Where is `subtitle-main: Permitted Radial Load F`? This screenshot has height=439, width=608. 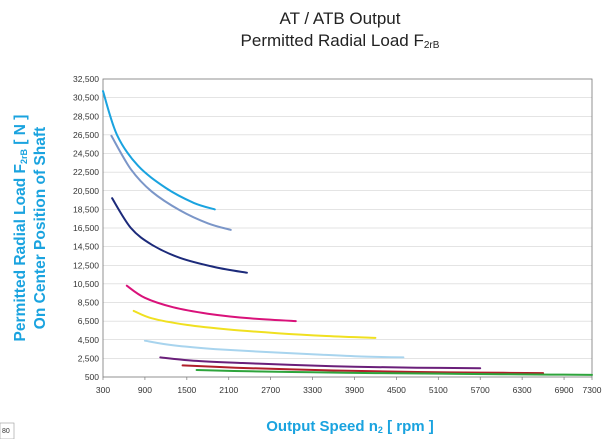 subtitle-main: Permitted Radial Load F is located at coordinates (332, 40).